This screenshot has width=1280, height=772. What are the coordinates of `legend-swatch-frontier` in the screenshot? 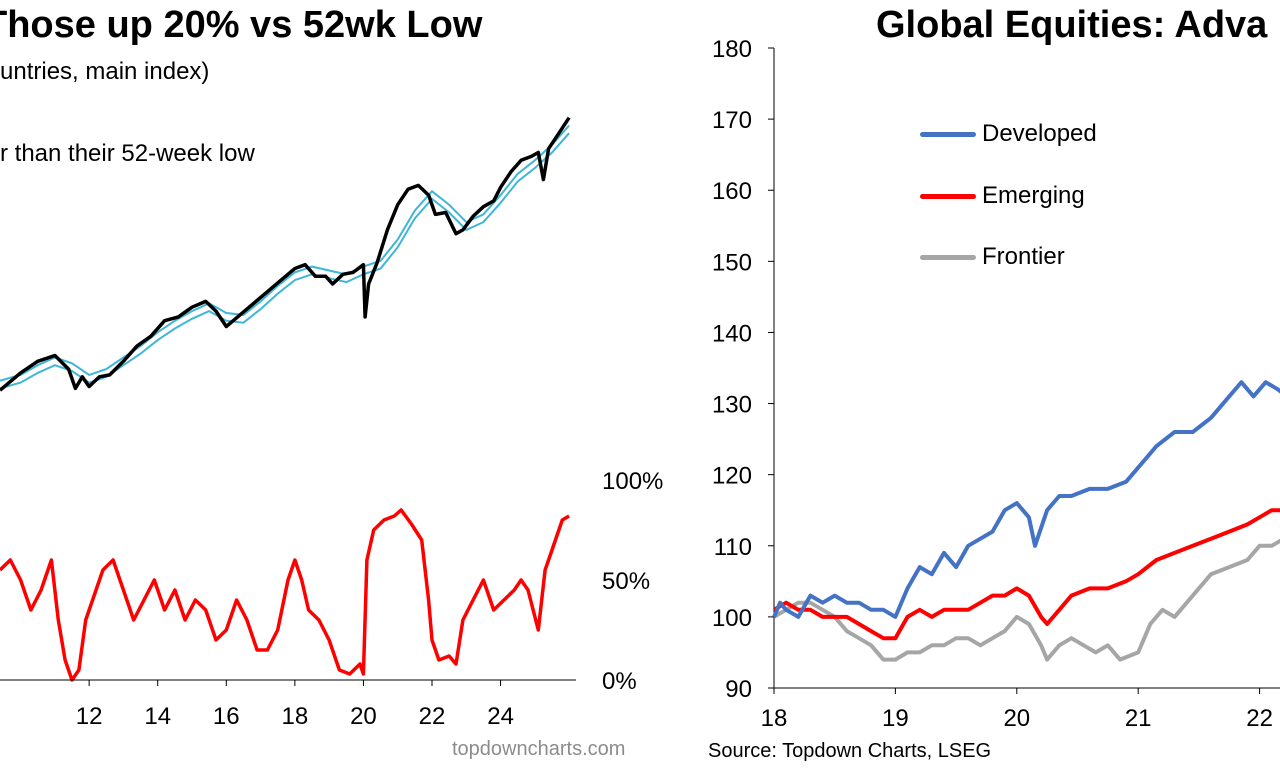 It's located at (948, 257).